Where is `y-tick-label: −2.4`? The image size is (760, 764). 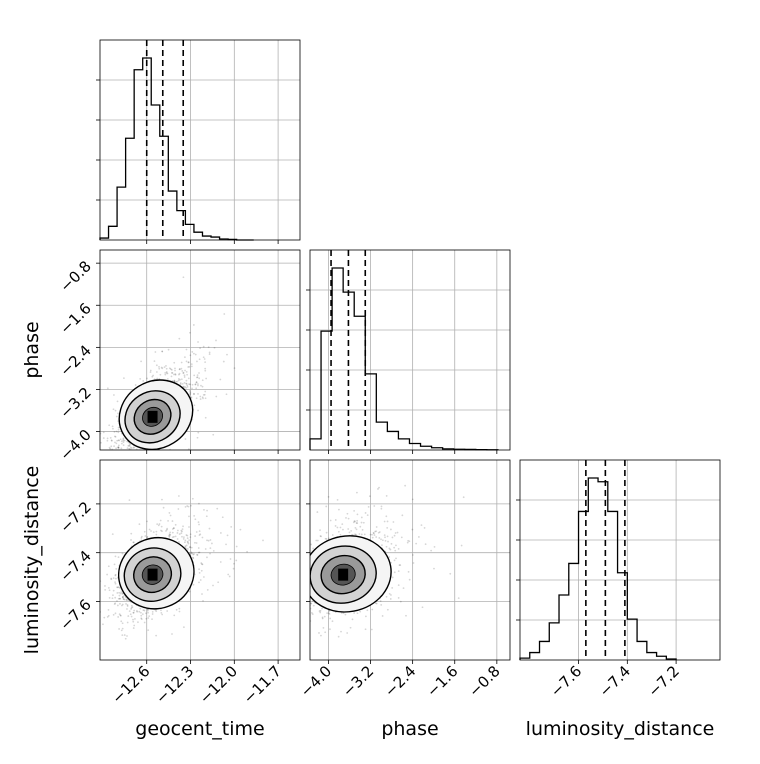
y-tick-label: −2.4 is located at coordinates (75, 360).